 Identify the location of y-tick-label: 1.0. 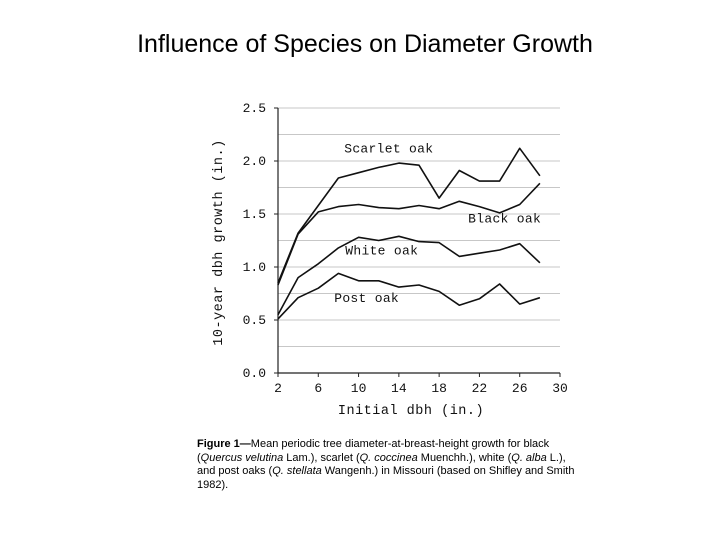
(254, 267).